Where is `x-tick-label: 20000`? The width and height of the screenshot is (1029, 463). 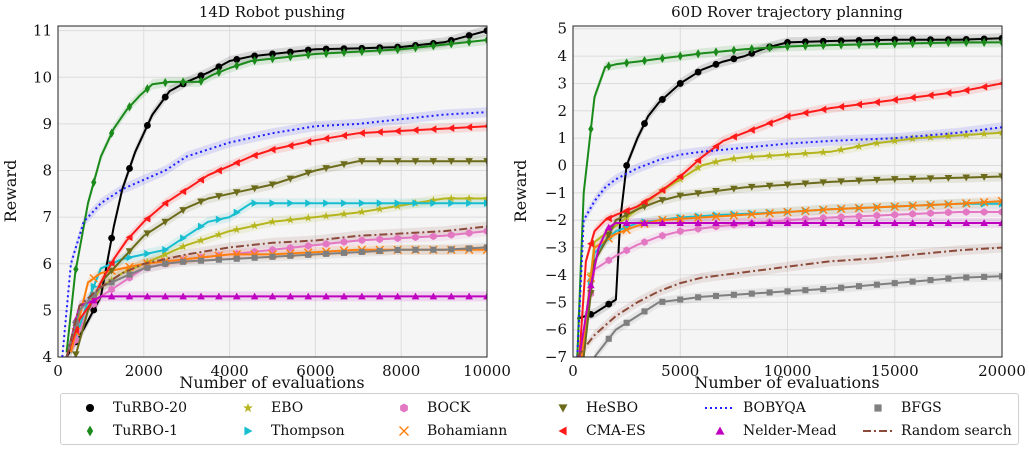 x-tick-label: 20000 is located at coordinates (1002, 371).